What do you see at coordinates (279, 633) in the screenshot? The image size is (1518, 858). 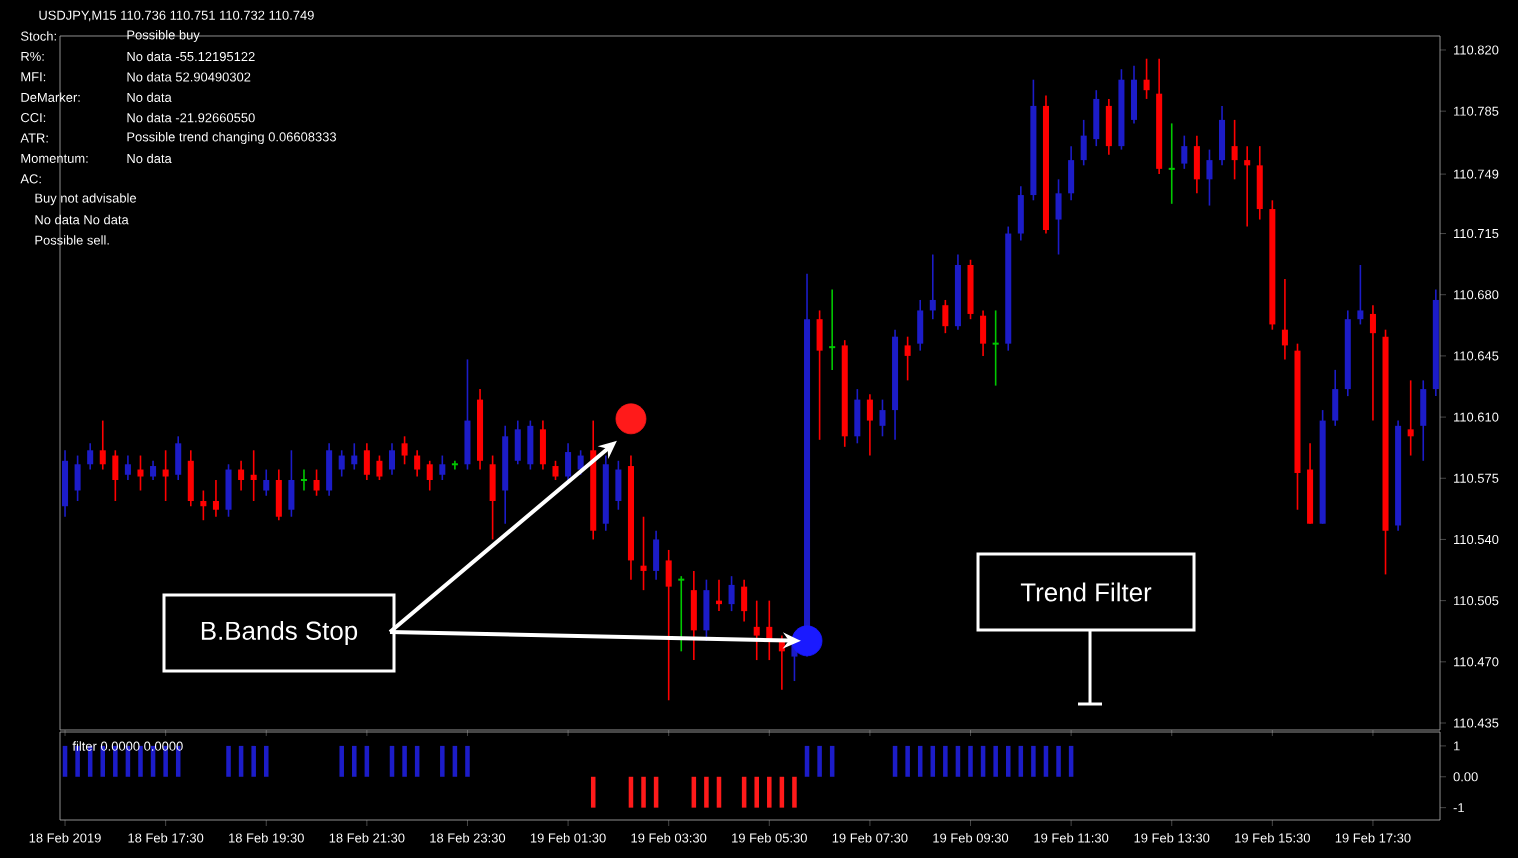 I see `annotation: B.Bands Stop` at bounding box center [279, 633].